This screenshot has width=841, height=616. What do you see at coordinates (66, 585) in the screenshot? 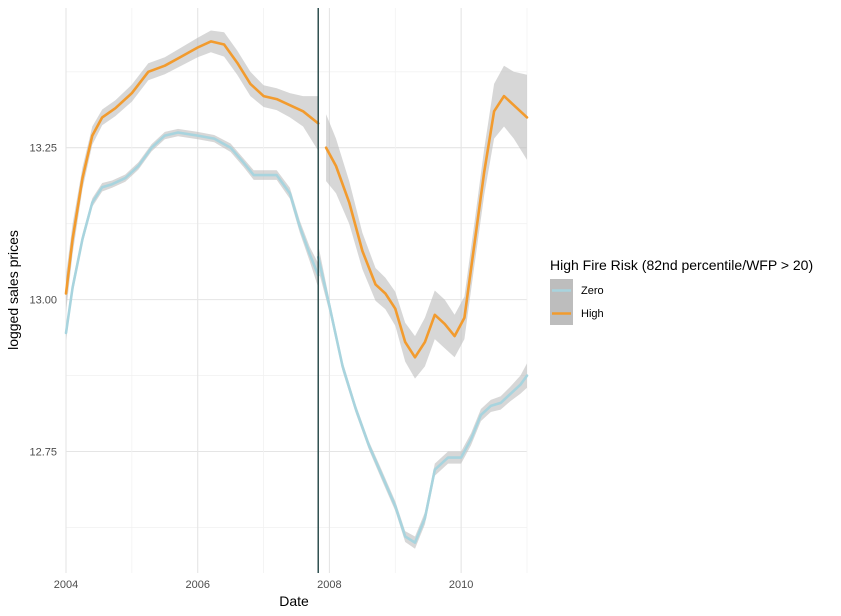
I see `x-tick-label: 2004` at bounding box center [66, 585].